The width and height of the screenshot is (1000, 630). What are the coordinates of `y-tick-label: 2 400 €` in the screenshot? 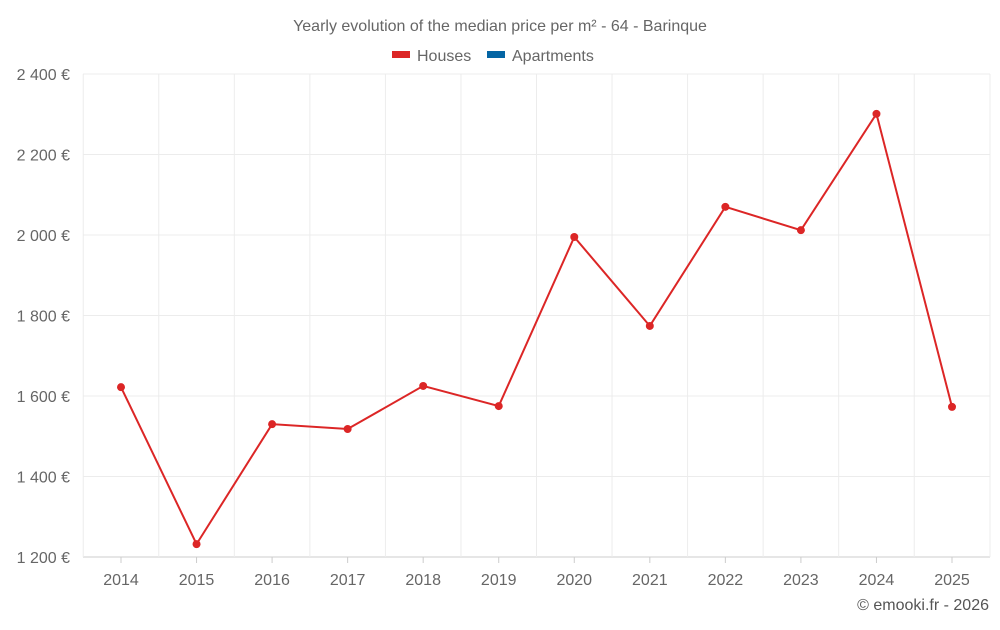 It's located at (43, 75).